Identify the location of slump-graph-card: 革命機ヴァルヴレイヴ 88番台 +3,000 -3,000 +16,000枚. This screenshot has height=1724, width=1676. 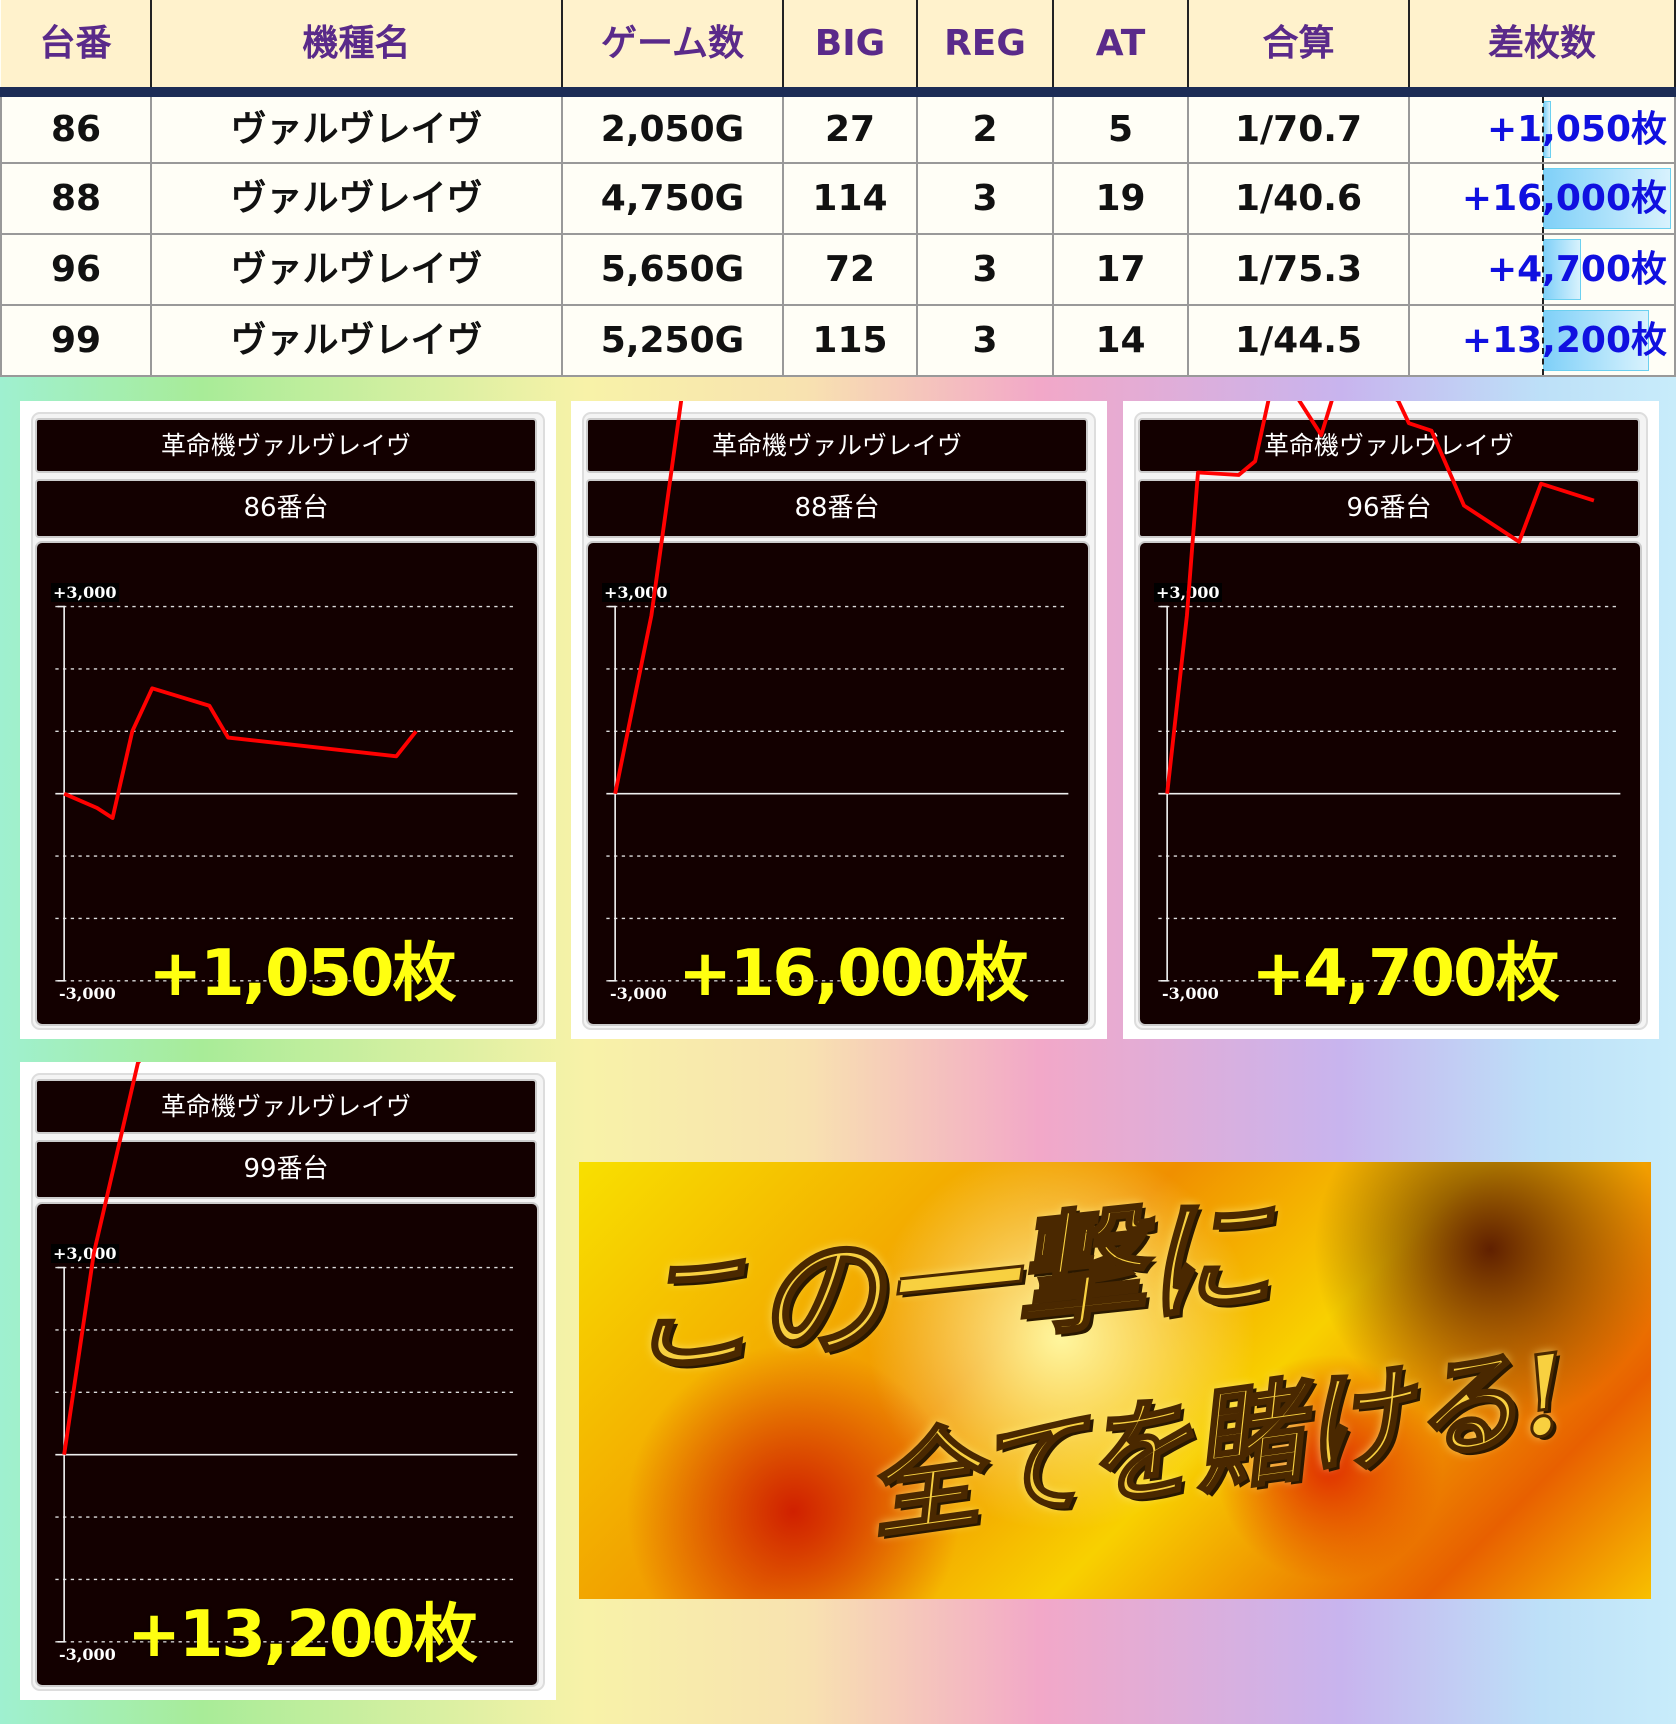
(839, 720).